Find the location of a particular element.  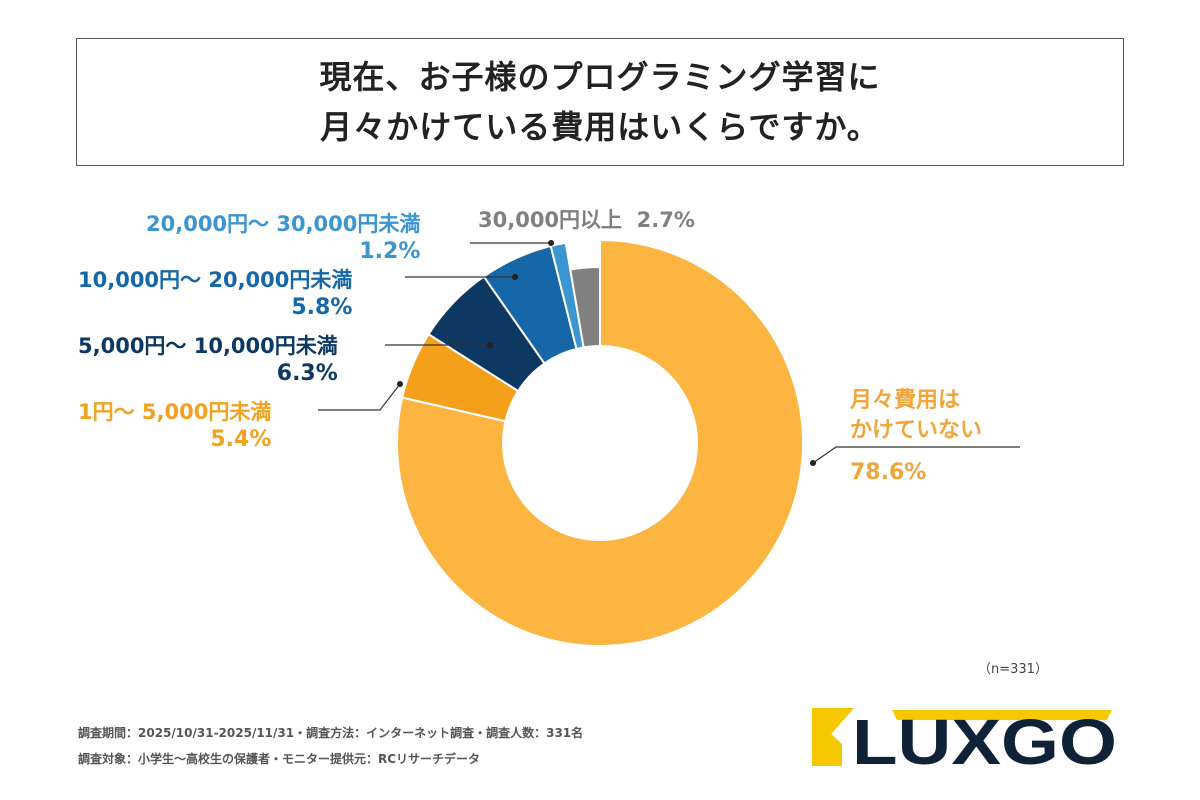

title-box: 現在、お子様のプログラミング学習に 月々かけている費用はいくらですか。 is located at coordinates (600, 102).